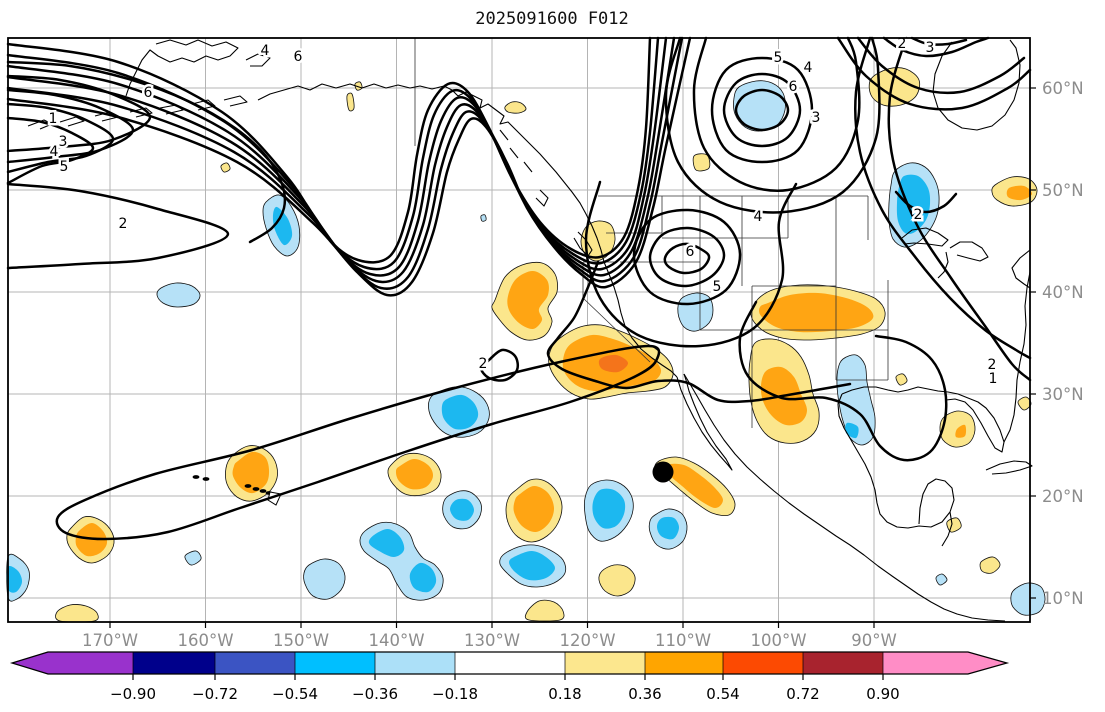 Image resolution: width=1105 pixels, height=712 pixels. I want to click on y-tick-label: 20°N, so click(1063, 496).